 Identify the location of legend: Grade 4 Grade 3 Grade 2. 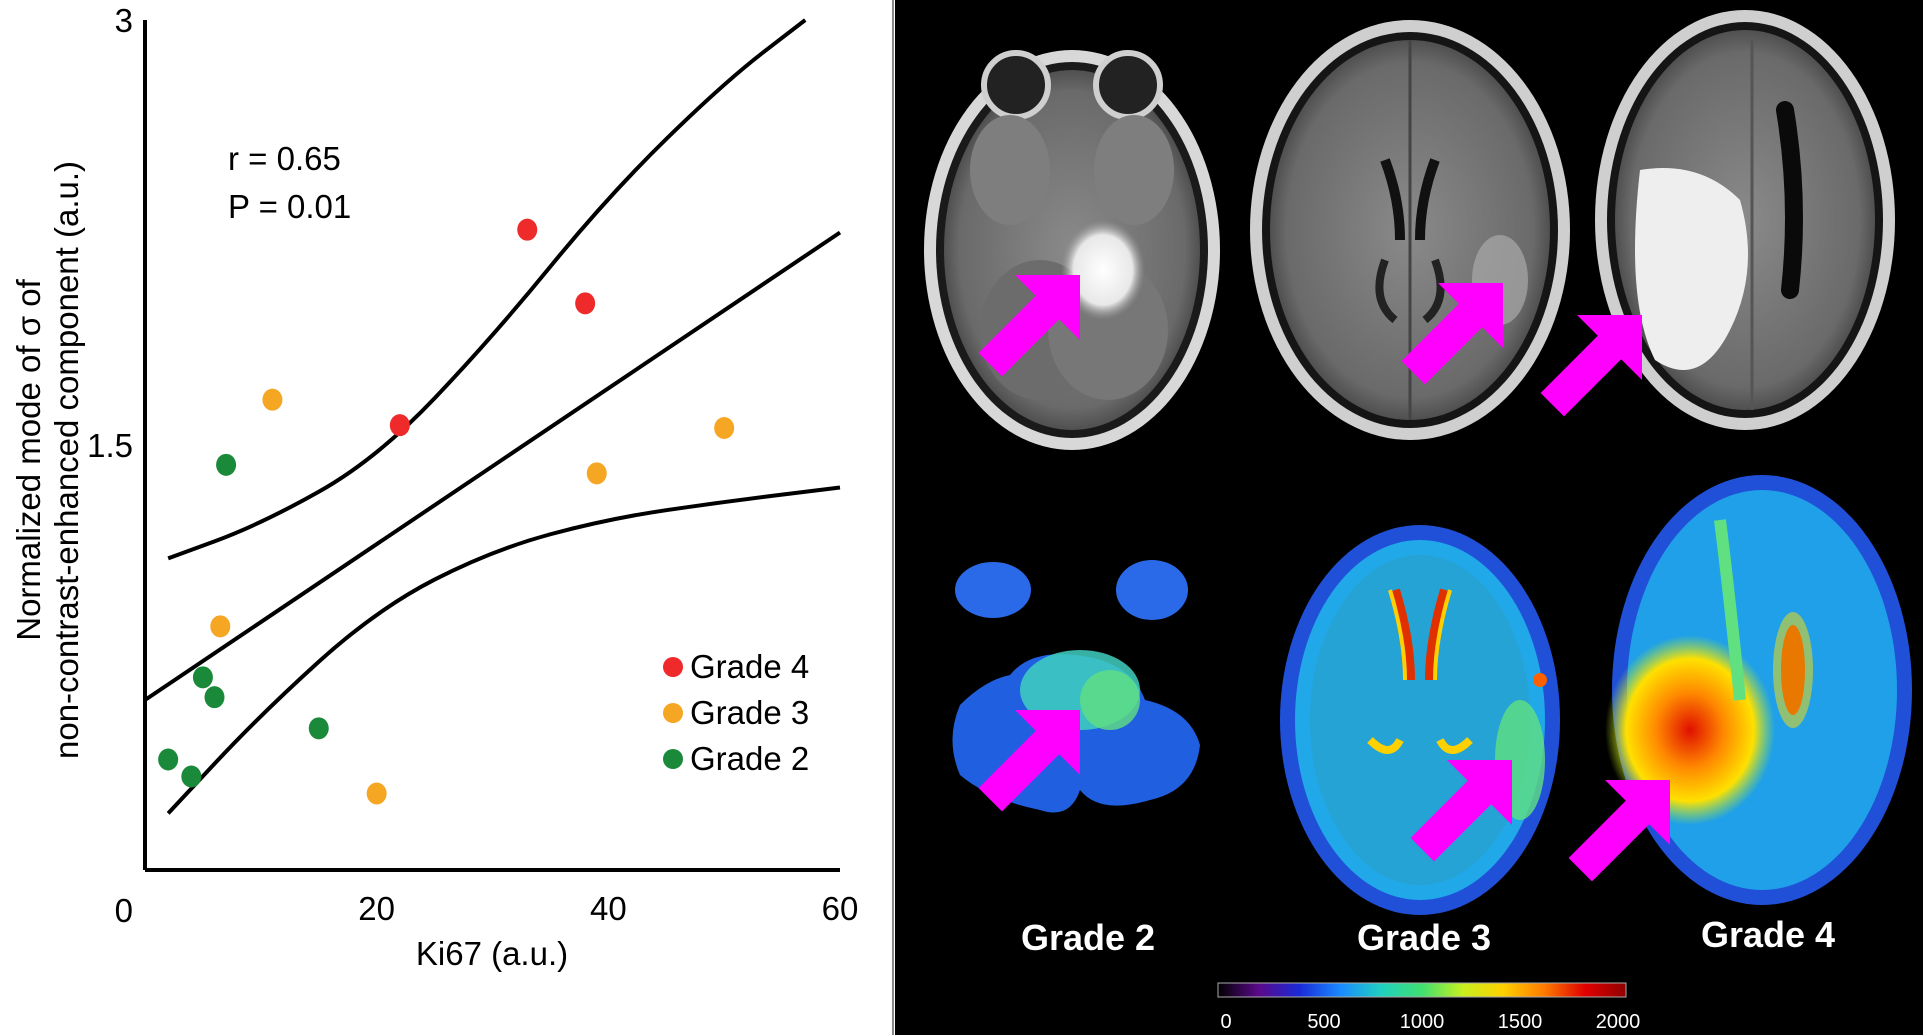
(736, 712).